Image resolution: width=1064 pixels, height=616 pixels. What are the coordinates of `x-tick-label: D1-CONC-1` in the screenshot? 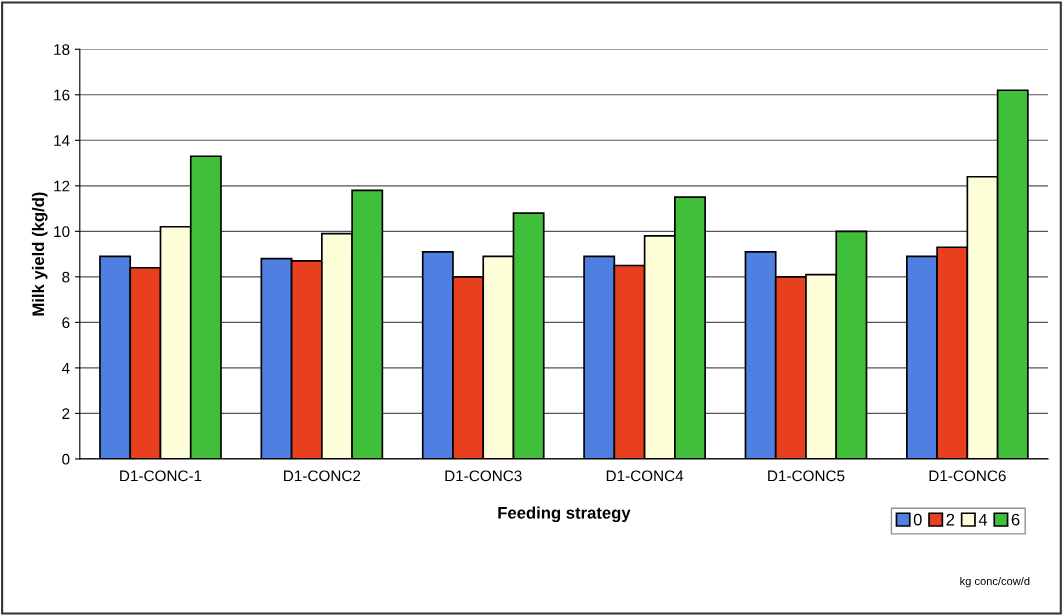 It's located at (161, 476).